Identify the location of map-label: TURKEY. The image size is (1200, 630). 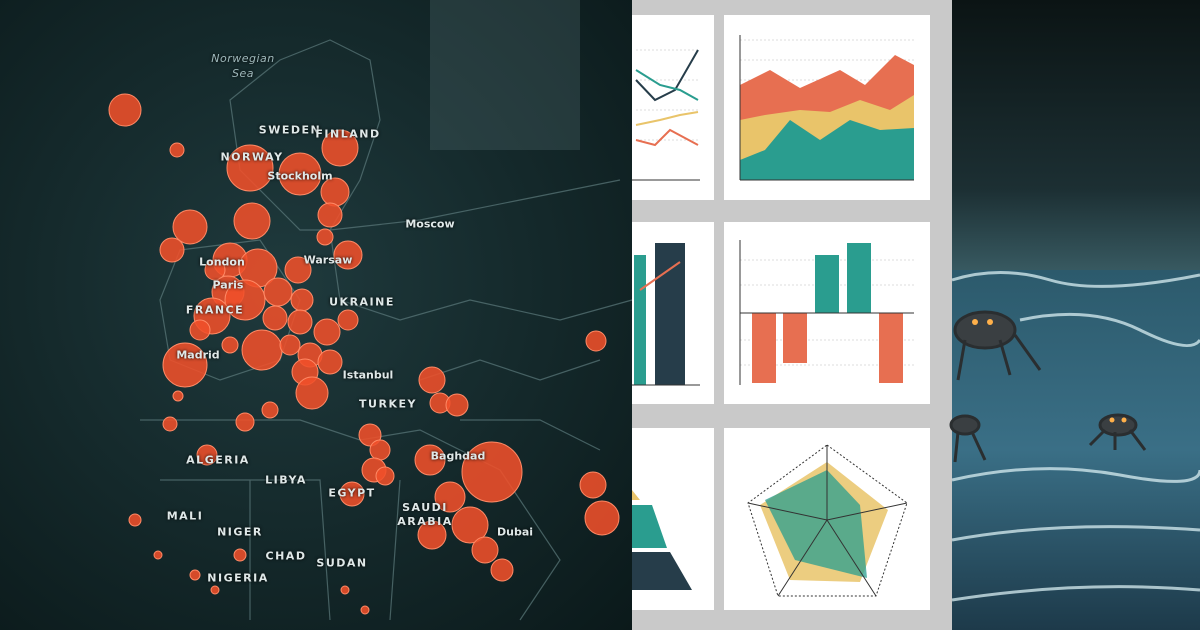
(388, 404).